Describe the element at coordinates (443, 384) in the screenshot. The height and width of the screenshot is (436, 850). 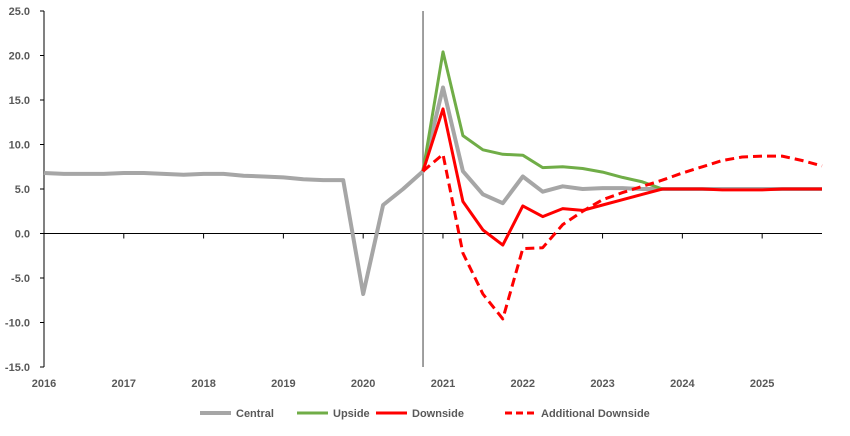
I see `x-tick-label: 2021` at that location.